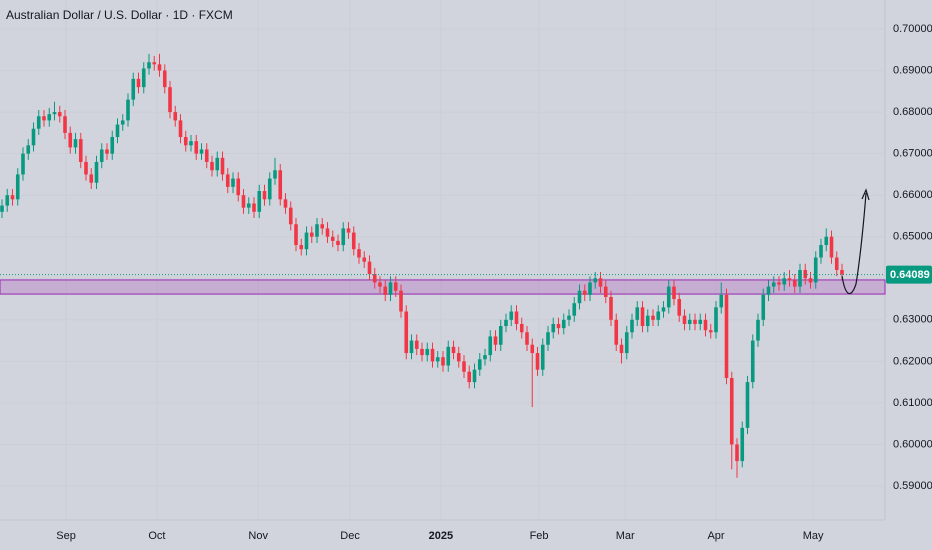  What do you see at coordinates (912, 361) in the screenshot?
I see `y-tick-label: 0.62000` at bounding box center [912, 361].